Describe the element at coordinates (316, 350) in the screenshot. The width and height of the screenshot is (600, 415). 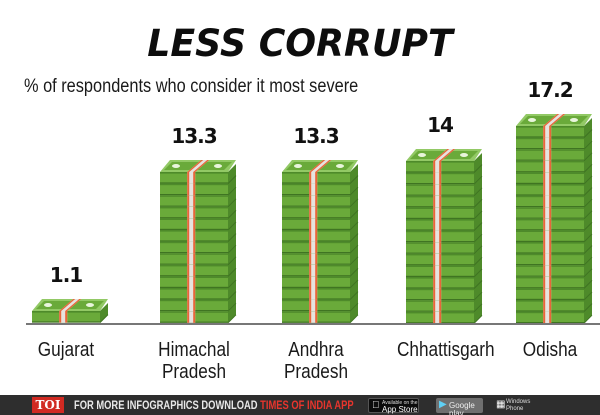
I see `category-label-line1: Andhra` at that location.